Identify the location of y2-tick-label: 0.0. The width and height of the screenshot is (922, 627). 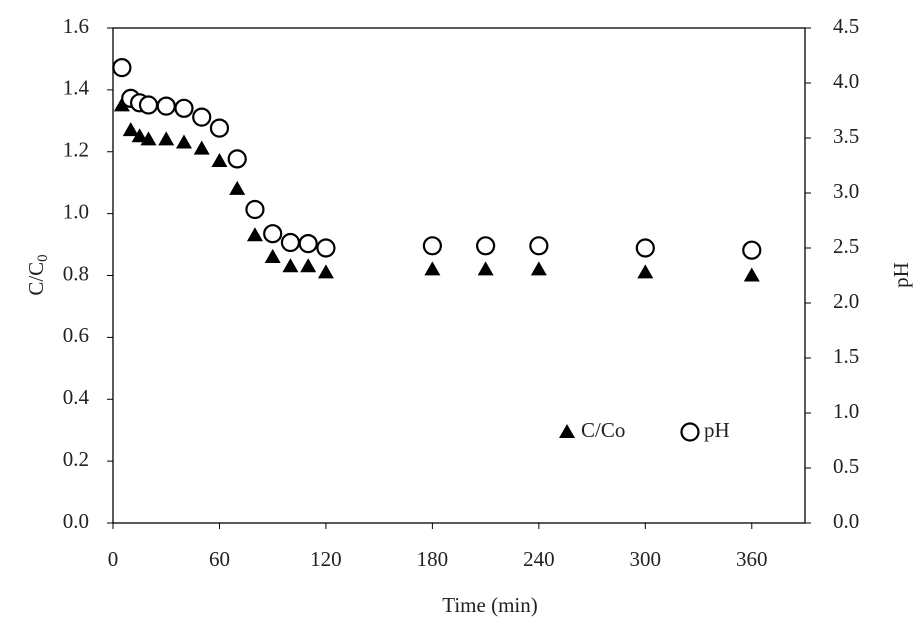
(846, 521).